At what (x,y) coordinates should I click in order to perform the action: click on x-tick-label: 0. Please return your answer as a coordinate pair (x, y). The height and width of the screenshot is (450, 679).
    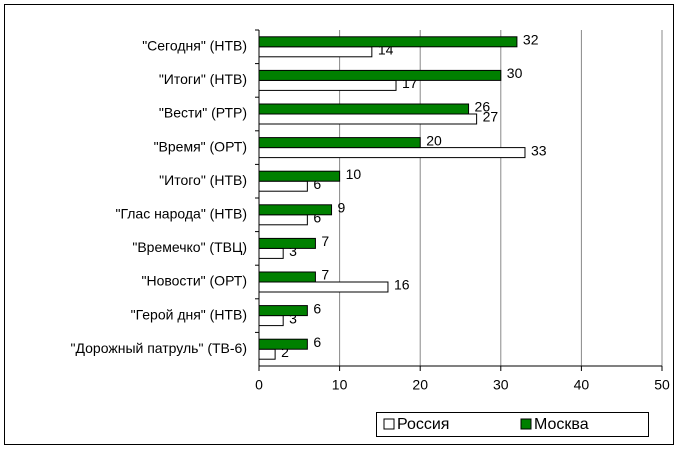
    Looking at the image, I should click on (259, 385).